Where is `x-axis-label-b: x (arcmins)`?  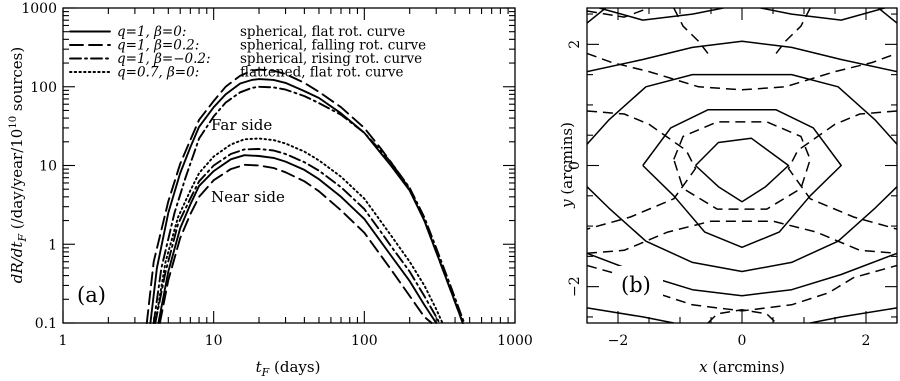
x-axis-label-b: x (arcmins) is located at coordinates (742, 367).